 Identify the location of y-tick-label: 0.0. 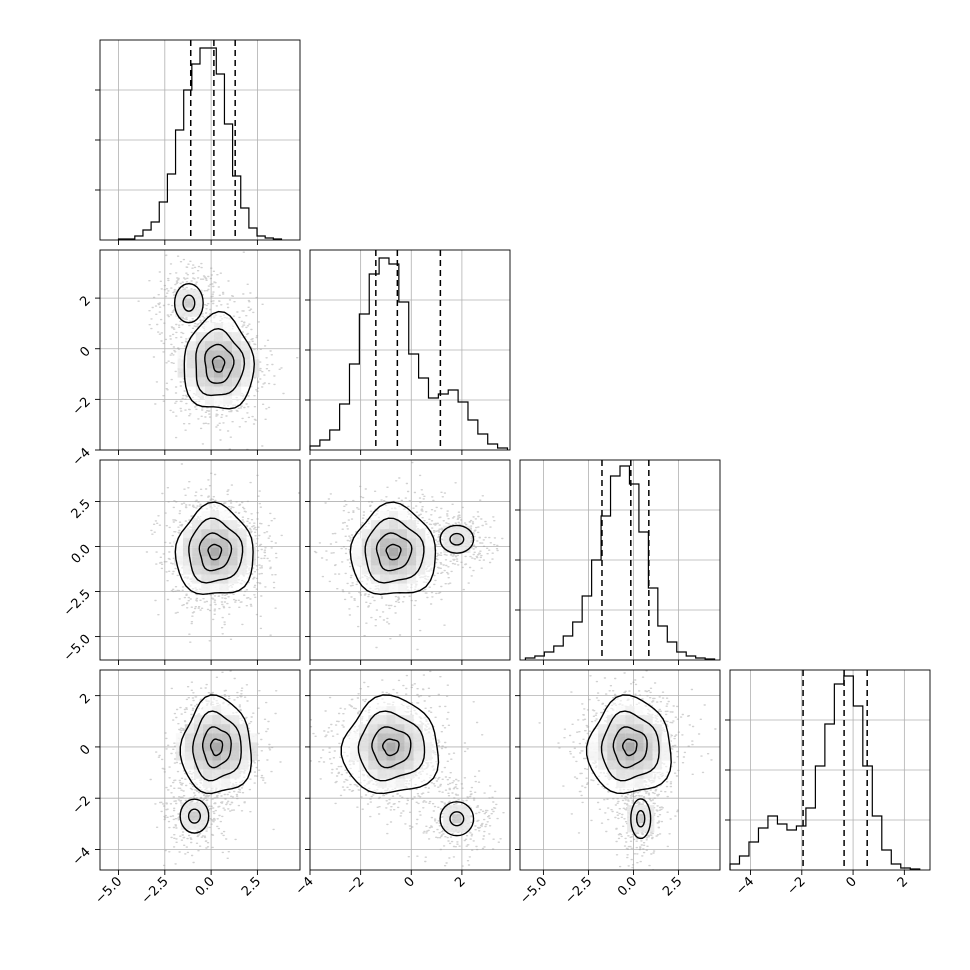
(81, 554).